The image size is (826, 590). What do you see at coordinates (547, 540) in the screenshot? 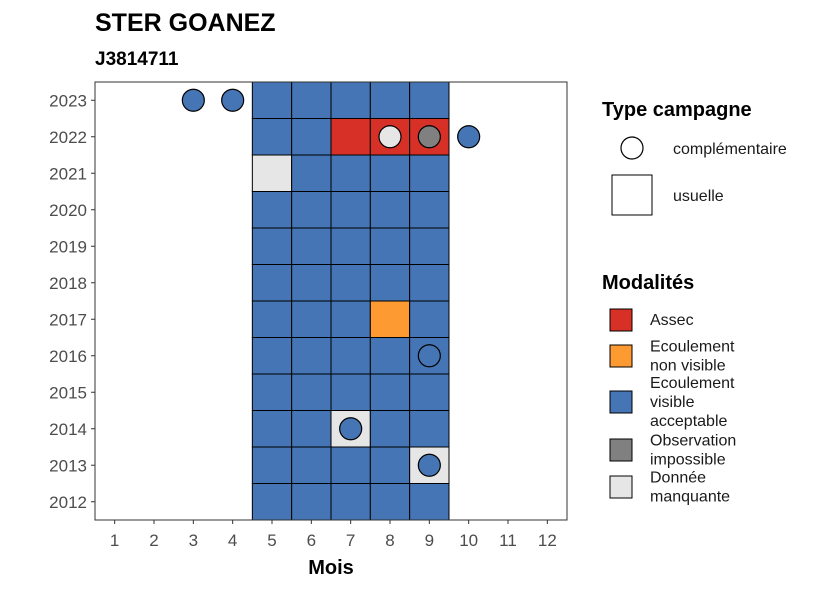
I see `x-tick-label: 12` at bounding box center [547, 540].